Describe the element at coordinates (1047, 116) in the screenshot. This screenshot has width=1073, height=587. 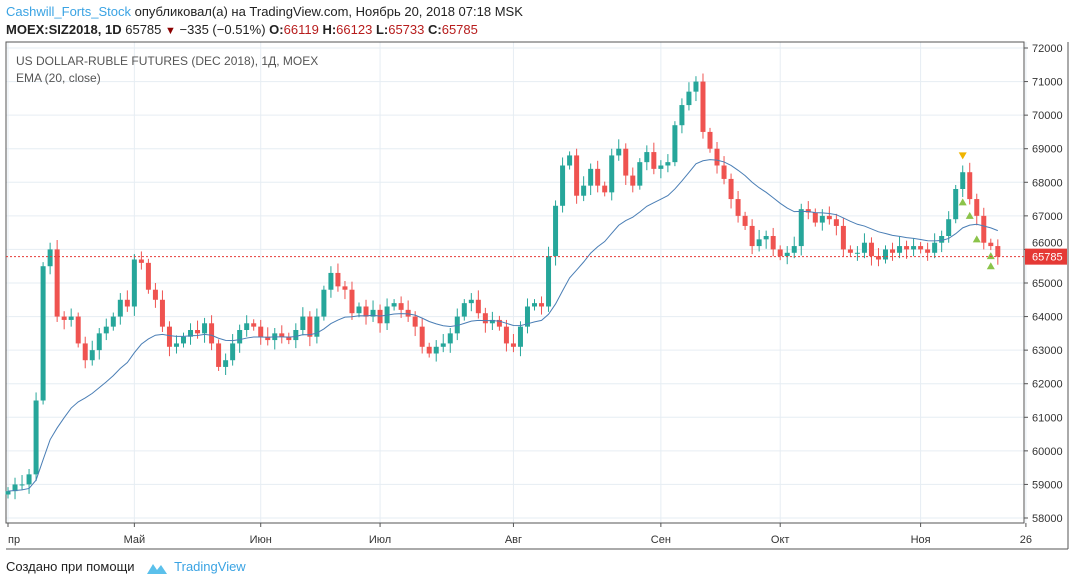
I see `y-tick-label: 70000` at that location.